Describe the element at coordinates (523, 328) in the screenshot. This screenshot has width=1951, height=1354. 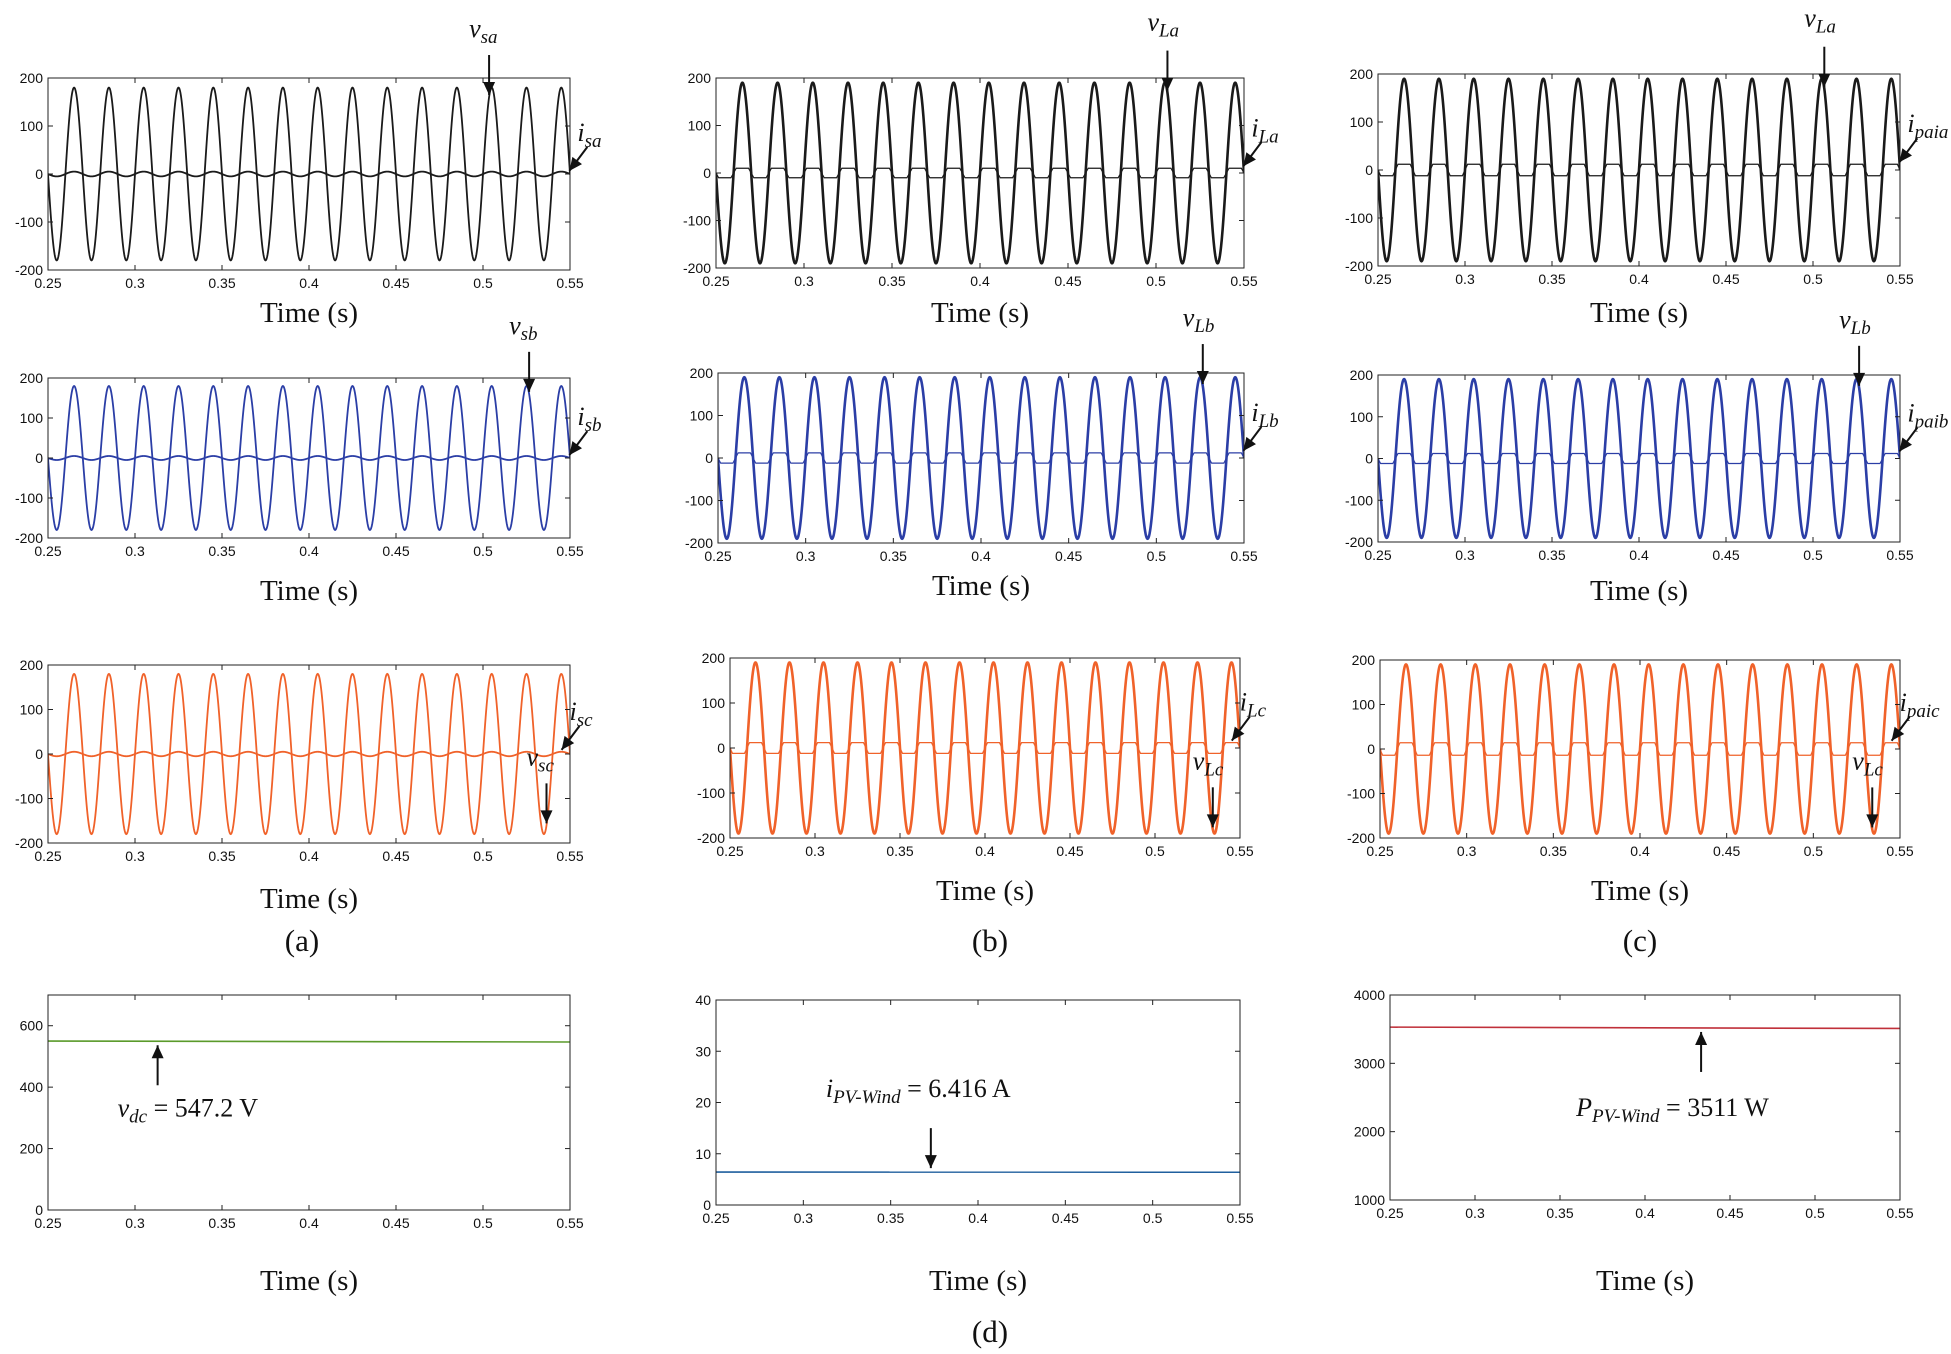
I see `annotation-label: vsb` at that location.